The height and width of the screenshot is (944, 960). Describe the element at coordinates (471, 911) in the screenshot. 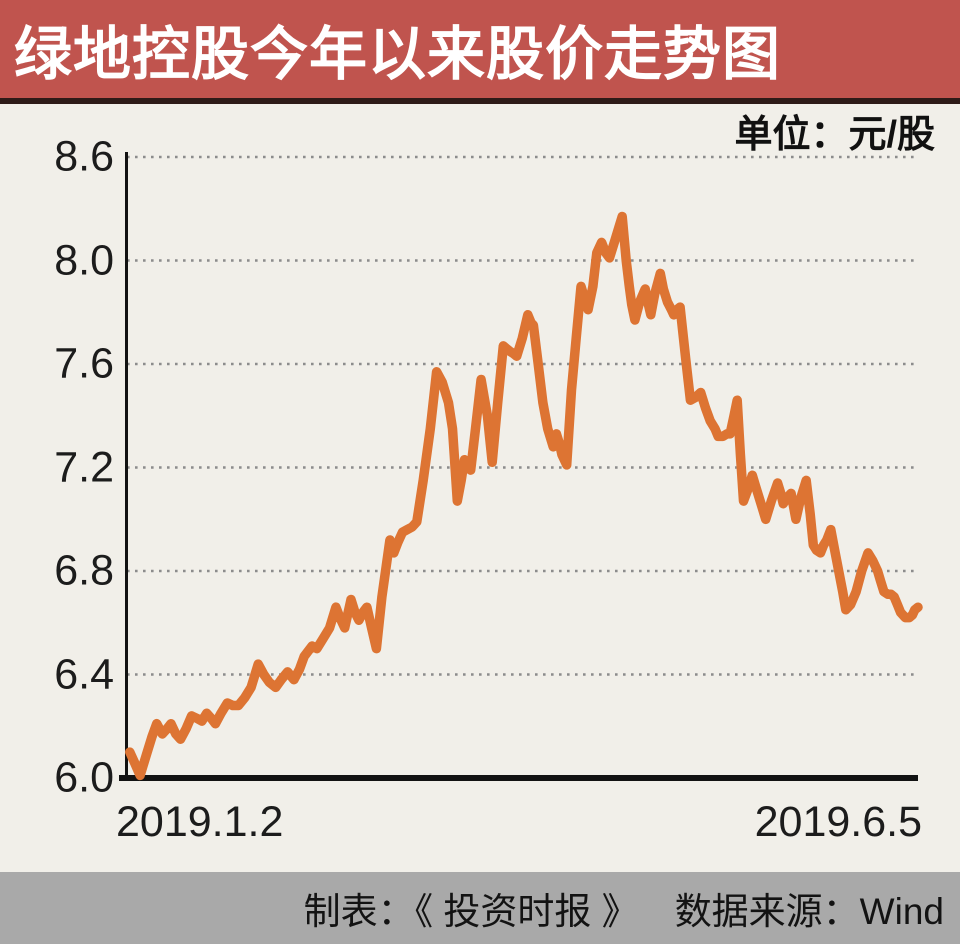

I see `credit-label: 制表：《 投资时报 》` at that location.